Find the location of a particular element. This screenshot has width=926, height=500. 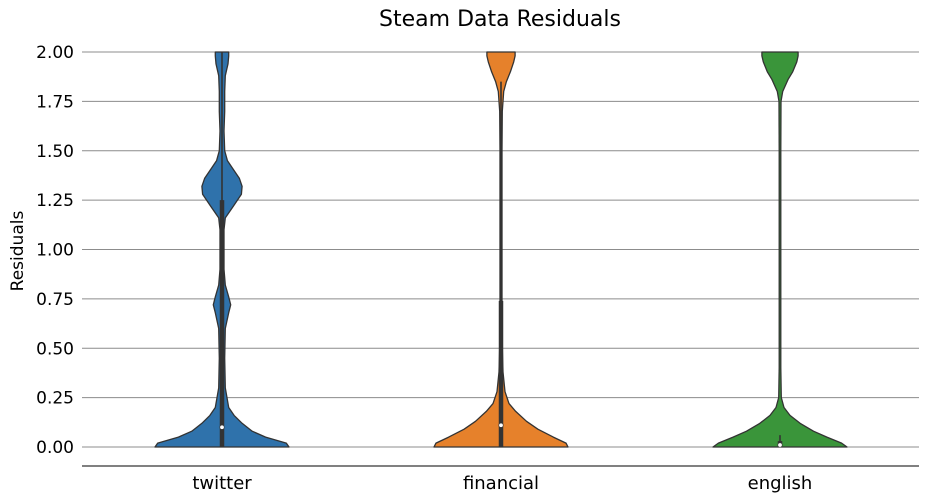

violin-body is located at coordinates (780, 249).